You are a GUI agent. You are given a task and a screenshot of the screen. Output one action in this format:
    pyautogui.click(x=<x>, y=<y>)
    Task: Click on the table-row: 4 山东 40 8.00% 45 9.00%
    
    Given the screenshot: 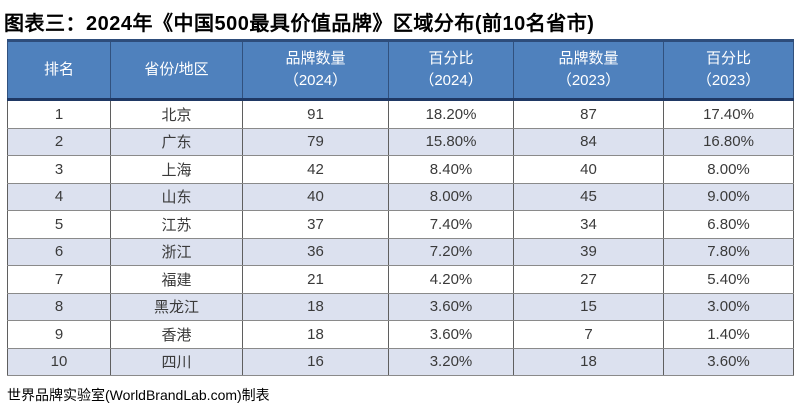 What is the action you would take?
    pyautogui.click(x=400, y=196)
    